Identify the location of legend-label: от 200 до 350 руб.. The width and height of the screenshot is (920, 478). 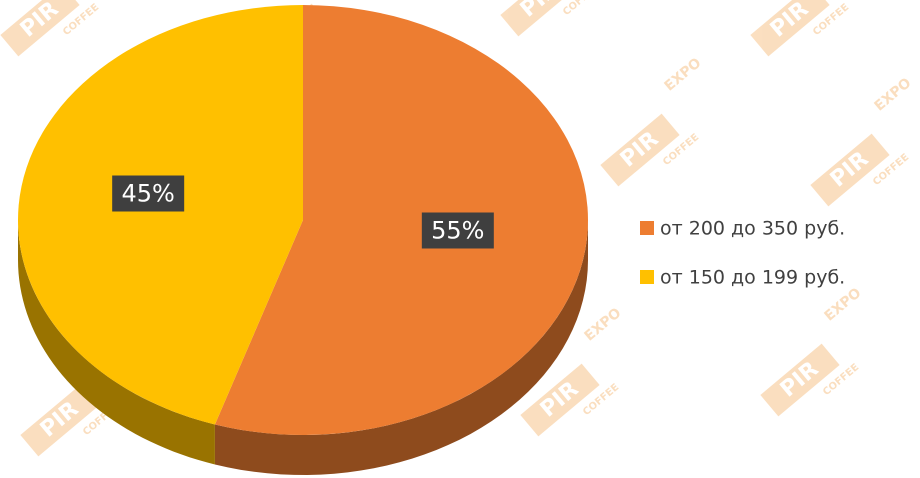
(752, 229).